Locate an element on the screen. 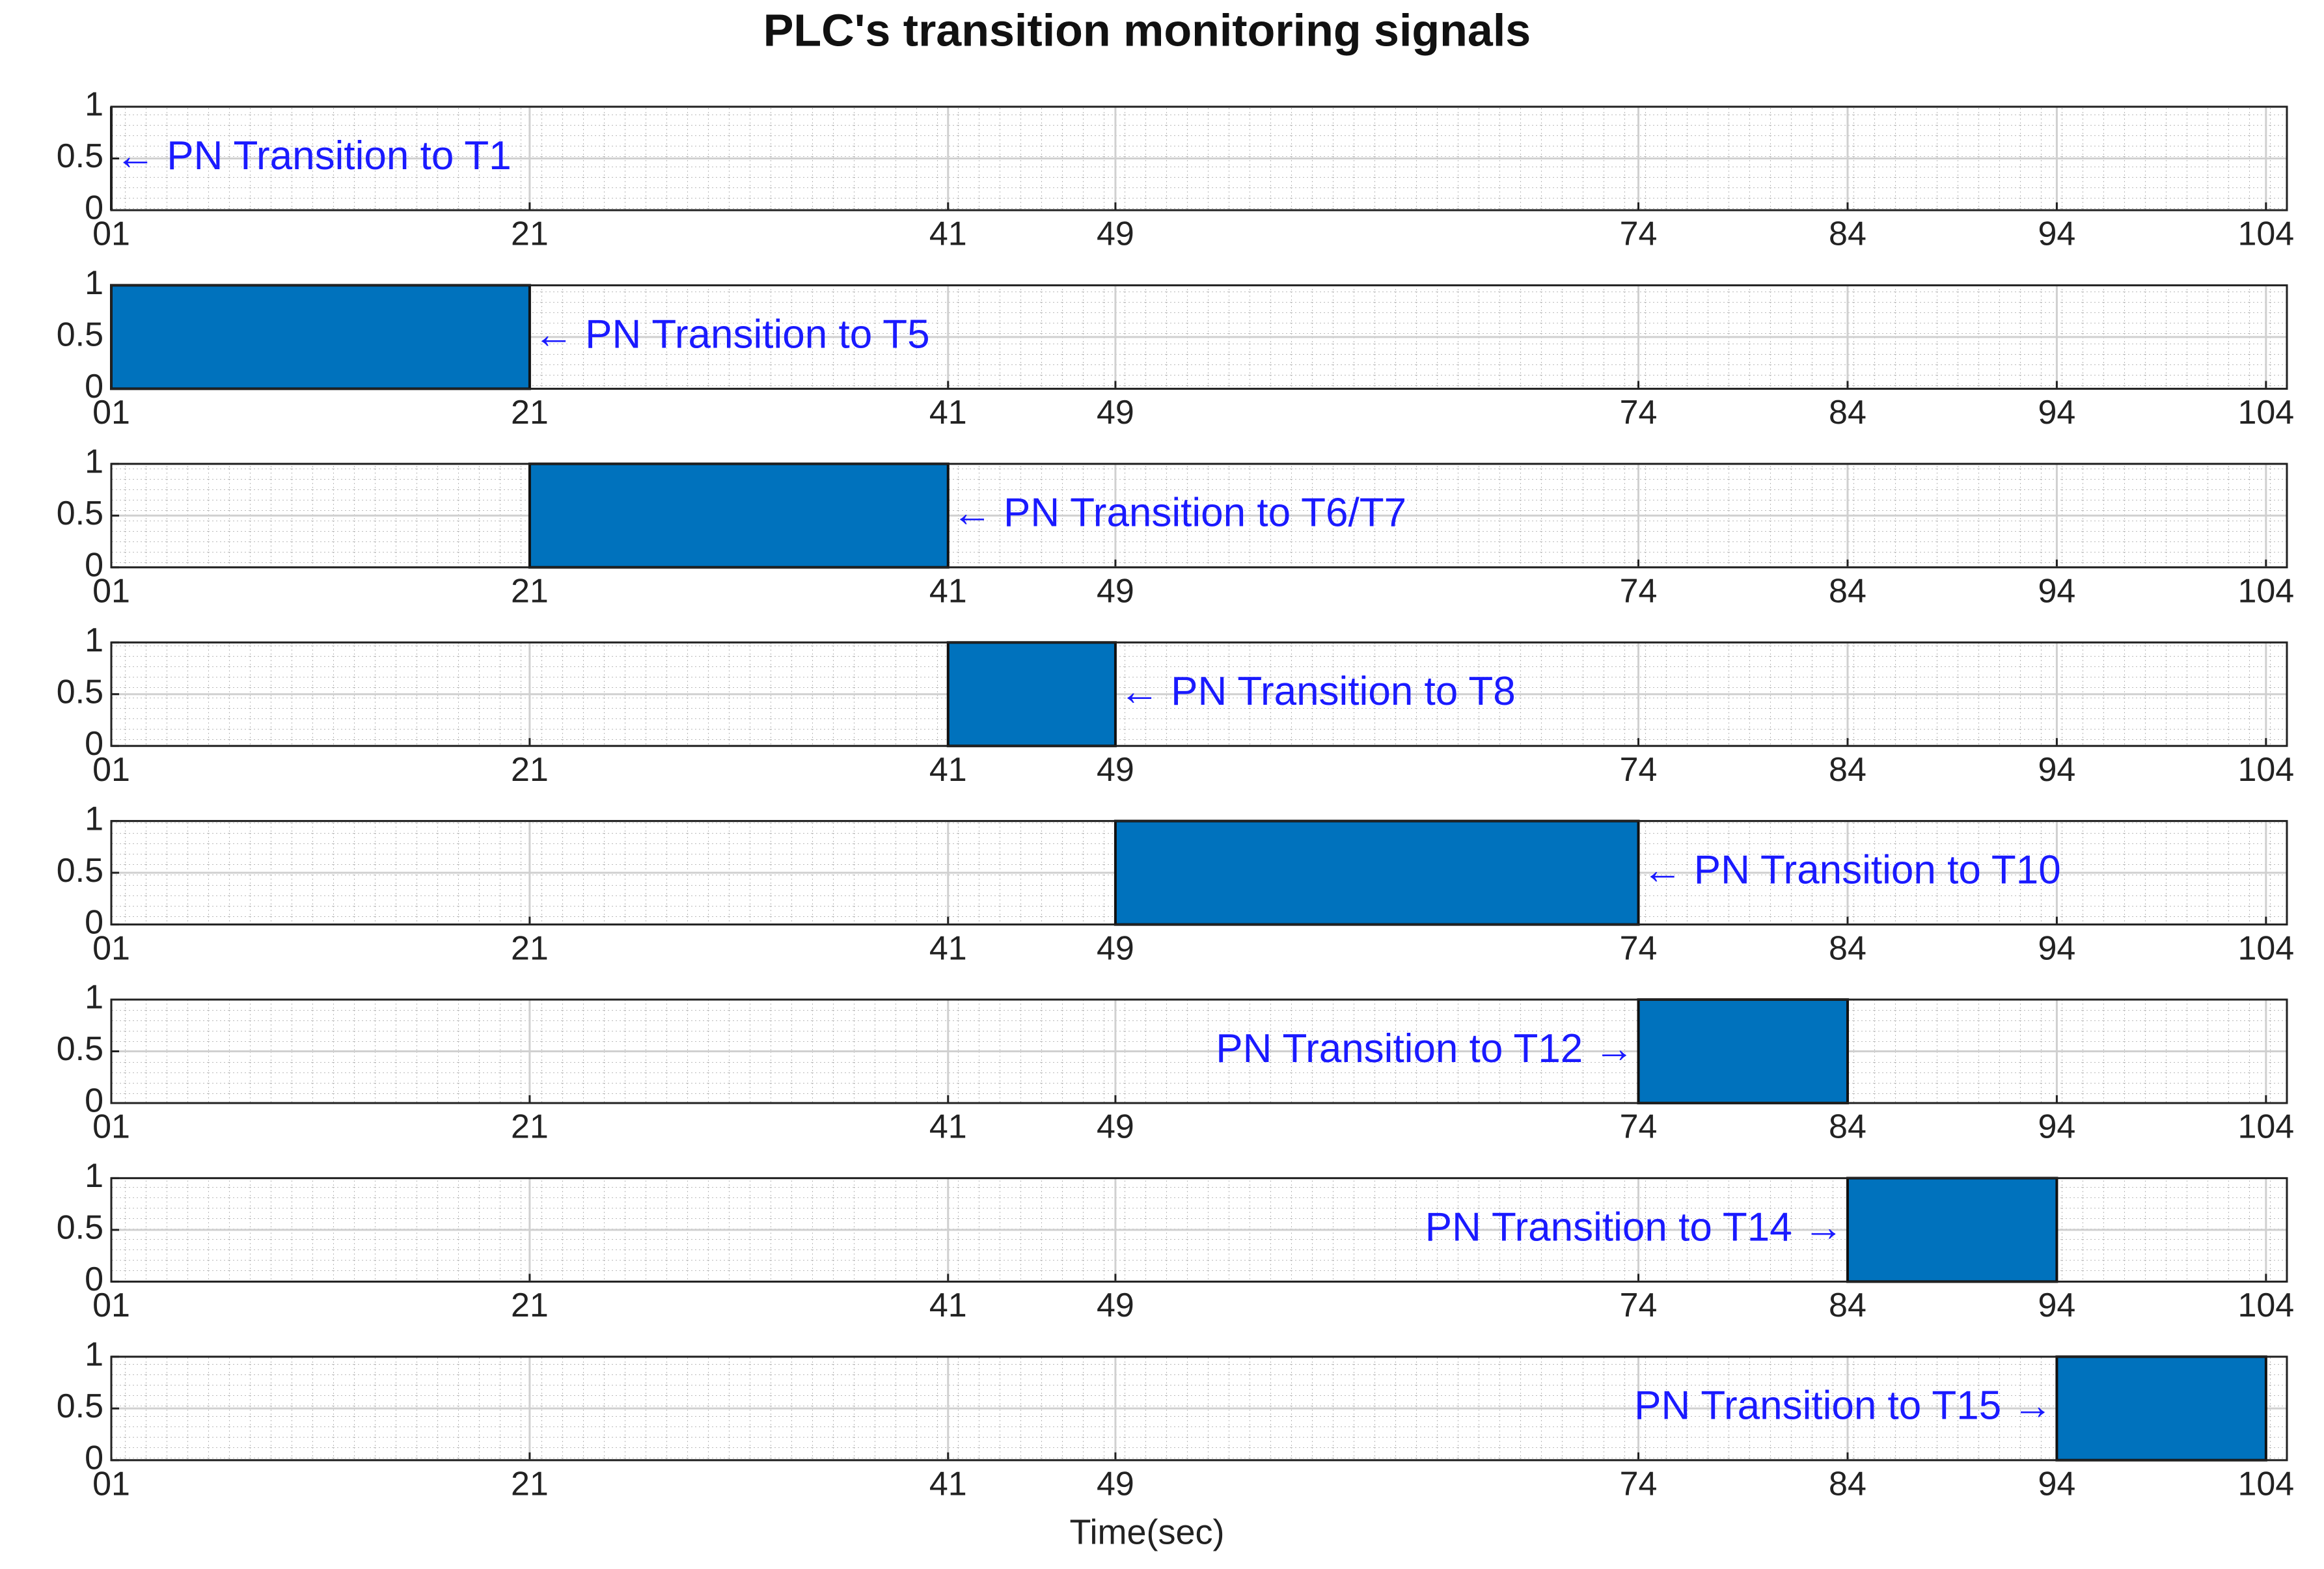 This screenshot has width=2324, height=1569. annotation: PN Transition to T15 → is located at coordinates (1844, 1406).